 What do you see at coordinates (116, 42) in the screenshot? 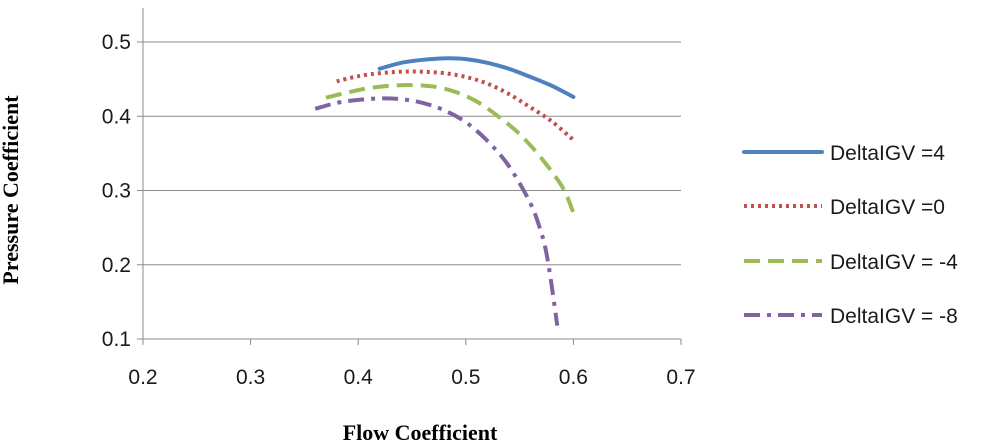
I see `y-tick-label: 0.5` at bounding box center [116, 42].